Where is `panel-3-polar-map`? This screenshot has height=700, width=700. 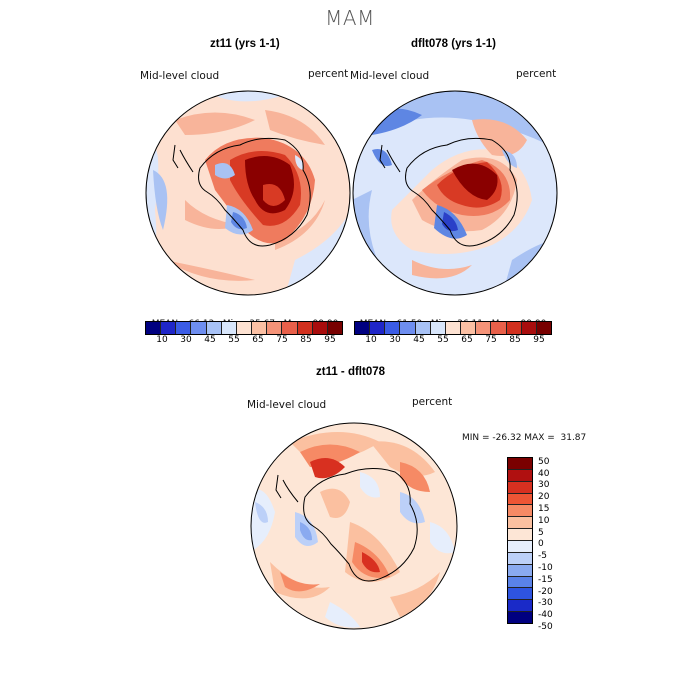
panel-3-polar-map is located at coordinates (354, 526).